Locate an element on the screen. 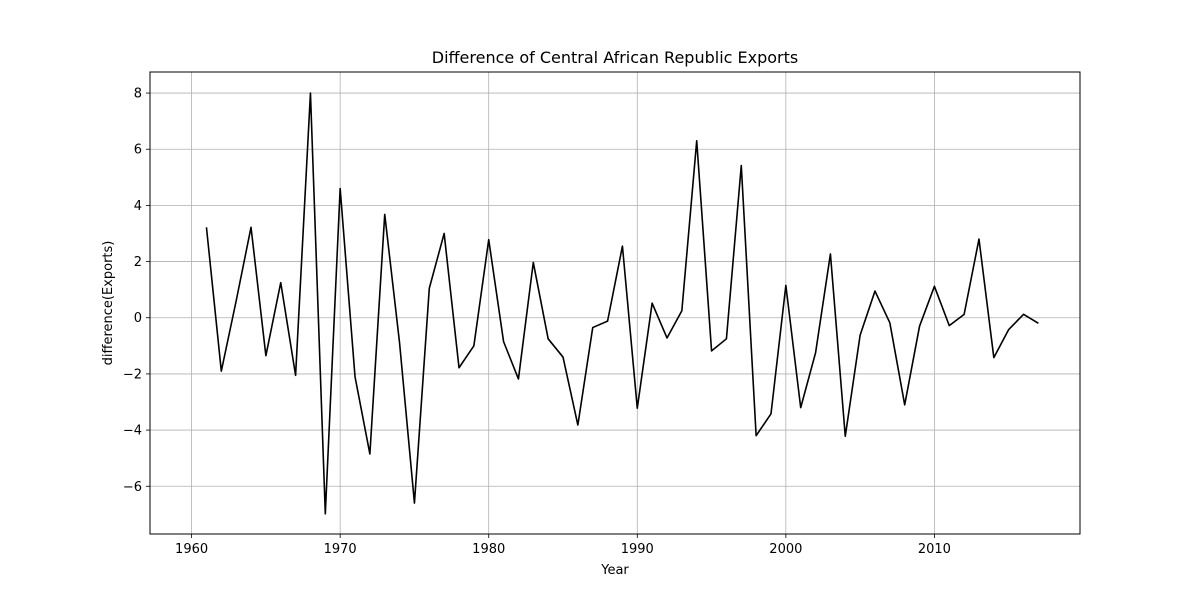  y-tick-label: 8 is located at coordinates (138, 94).